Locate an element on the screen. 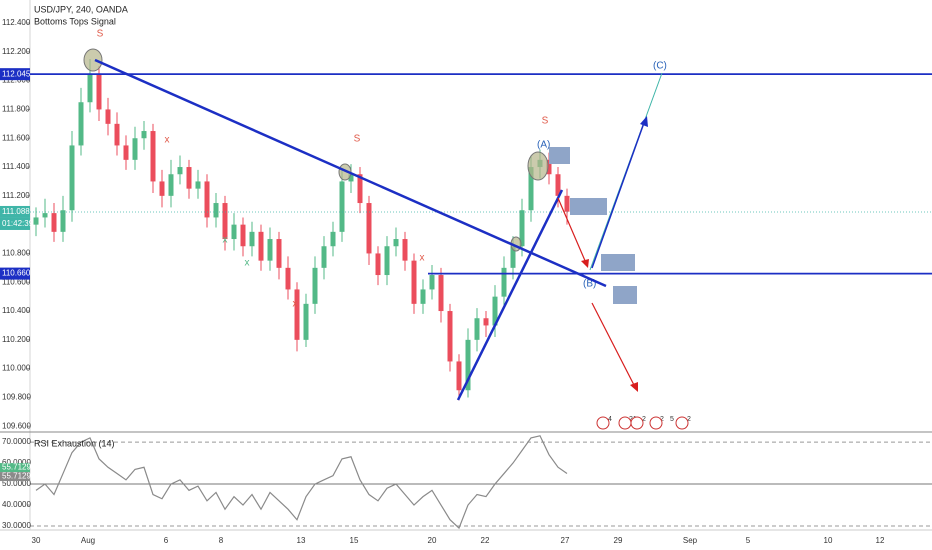 This screenshot has height=550, width=932. y-tick-label: 110.200 is located at coordinates (16, 339).